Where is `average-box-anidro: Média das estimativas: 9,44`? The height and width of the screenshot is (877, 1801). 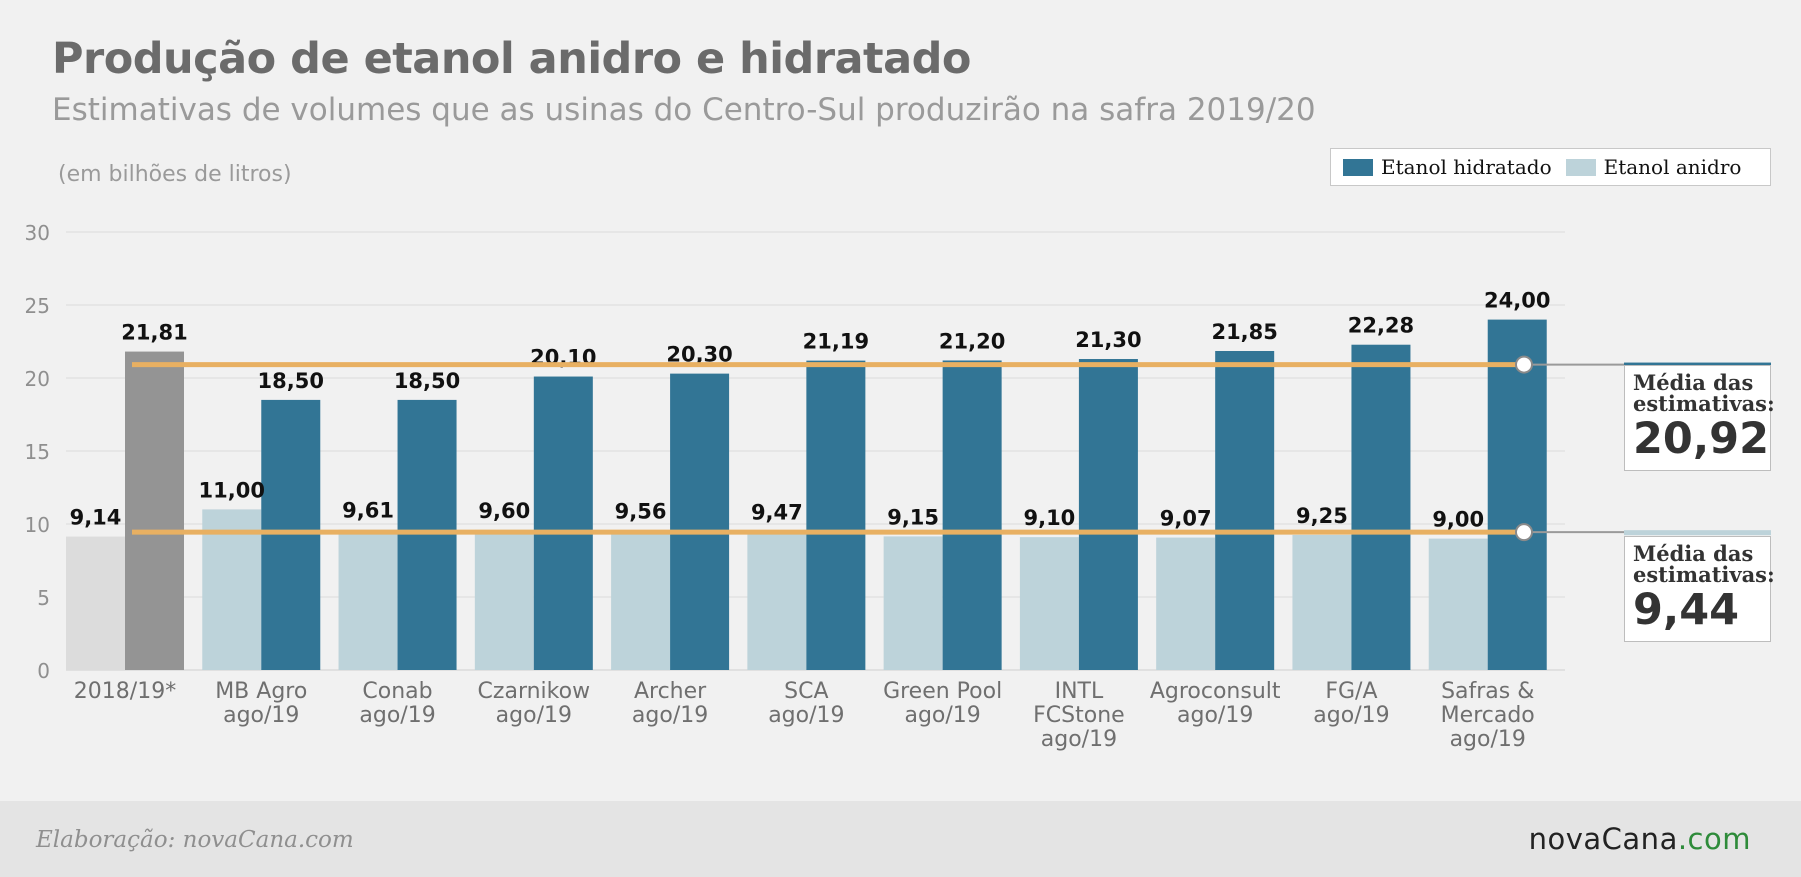 average-box-anidro: Média das estimativas: 9,44 is located at coordinates (1699, 589).